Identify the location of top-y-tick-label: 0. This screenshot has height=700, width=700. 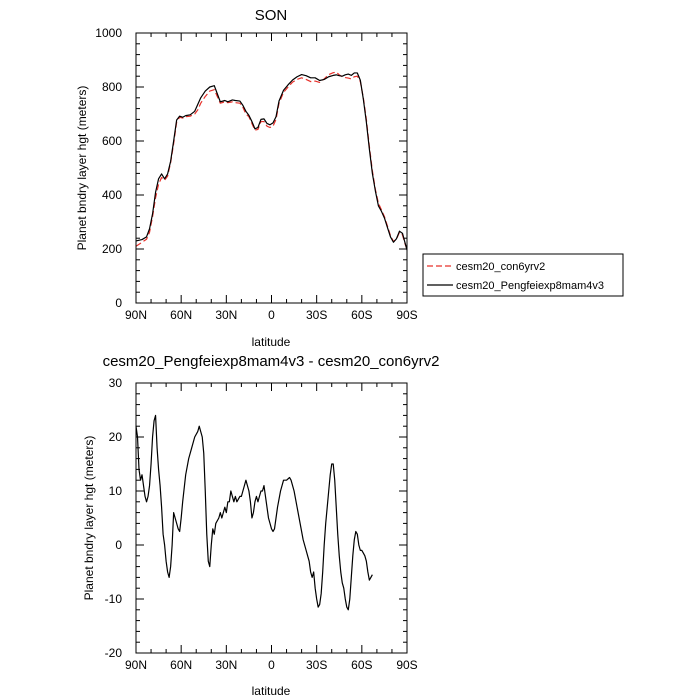
(118, 303).